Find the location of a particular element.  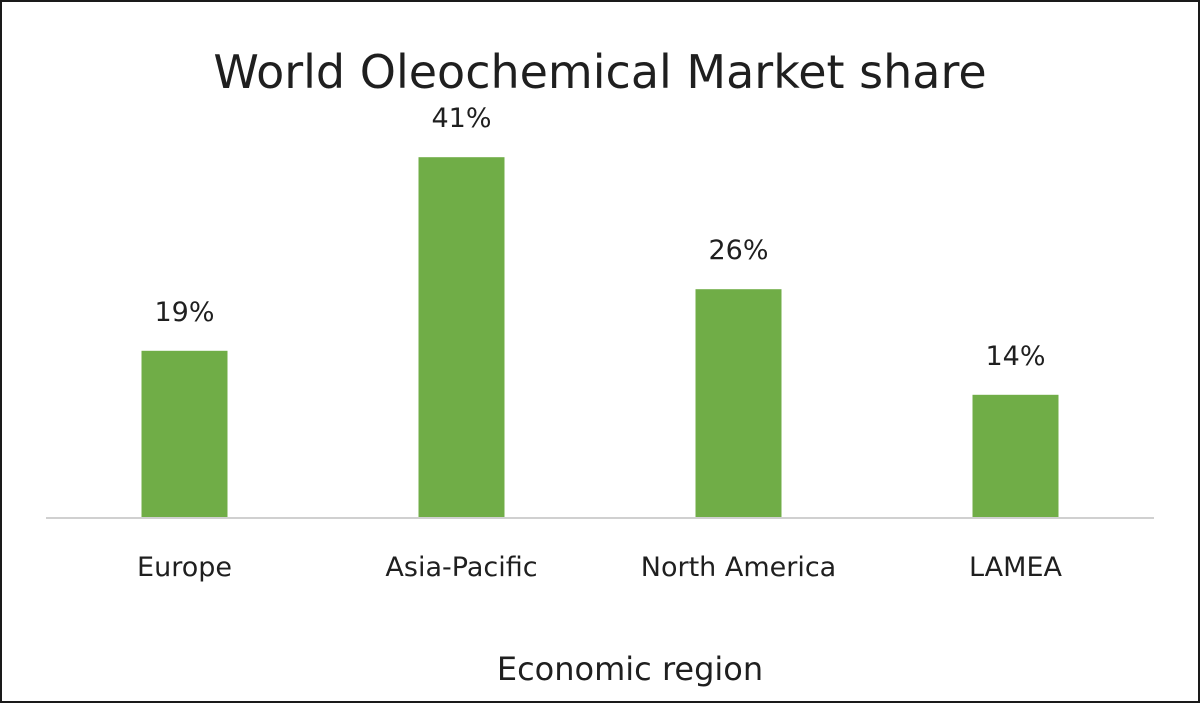

value-label: 26% is located at coordinates (738, 250).